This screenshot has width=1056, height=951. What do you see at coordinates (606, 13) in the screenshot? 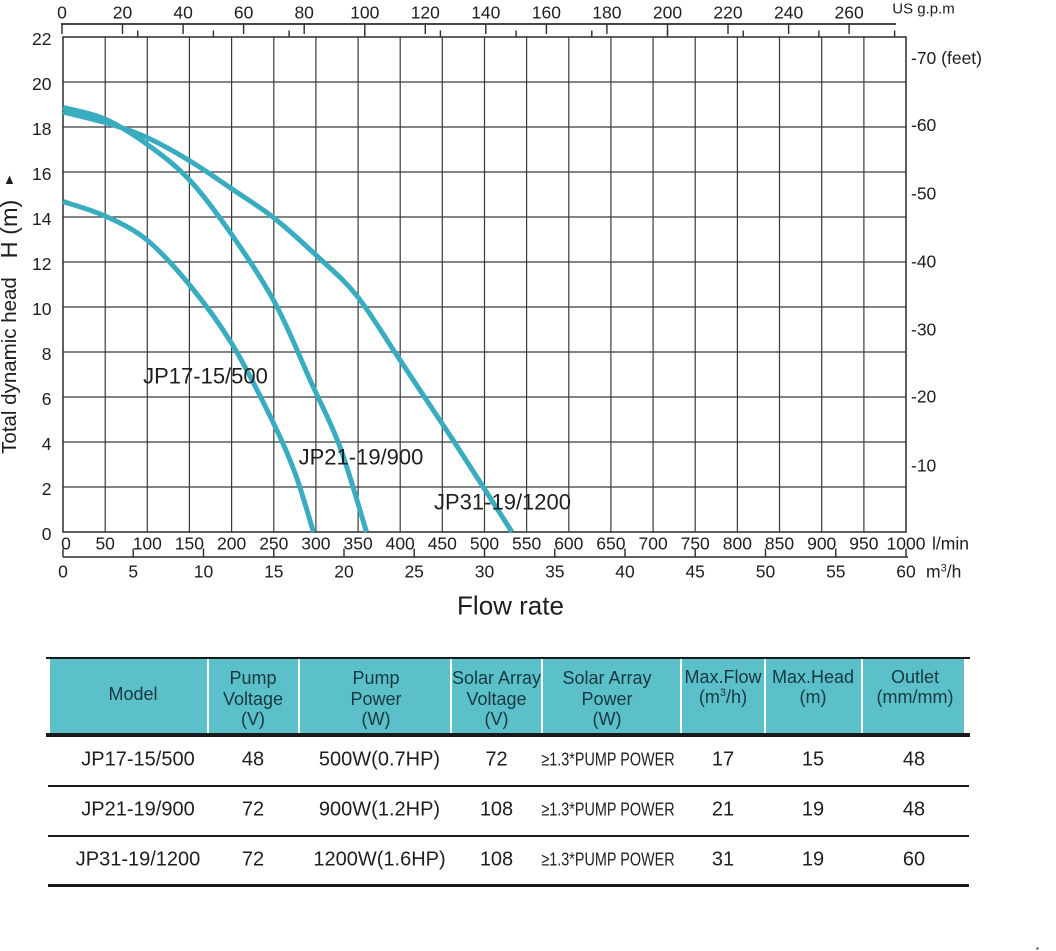
I see `svg-text: 180` at bounding box center [606, 13].